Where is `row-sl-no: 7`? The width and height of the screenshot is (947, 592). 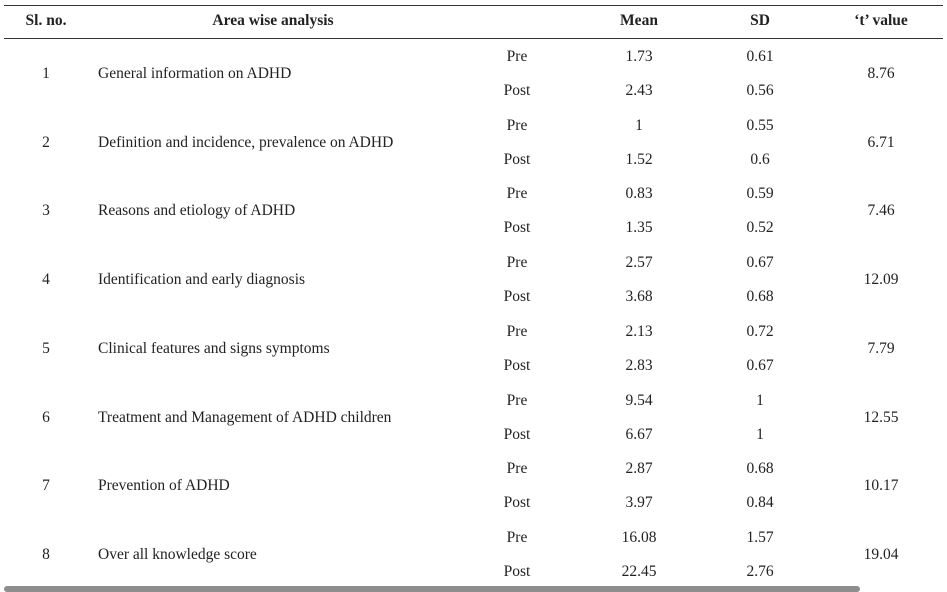 row-sl-no: 7 is located at coordinates (46, 485).